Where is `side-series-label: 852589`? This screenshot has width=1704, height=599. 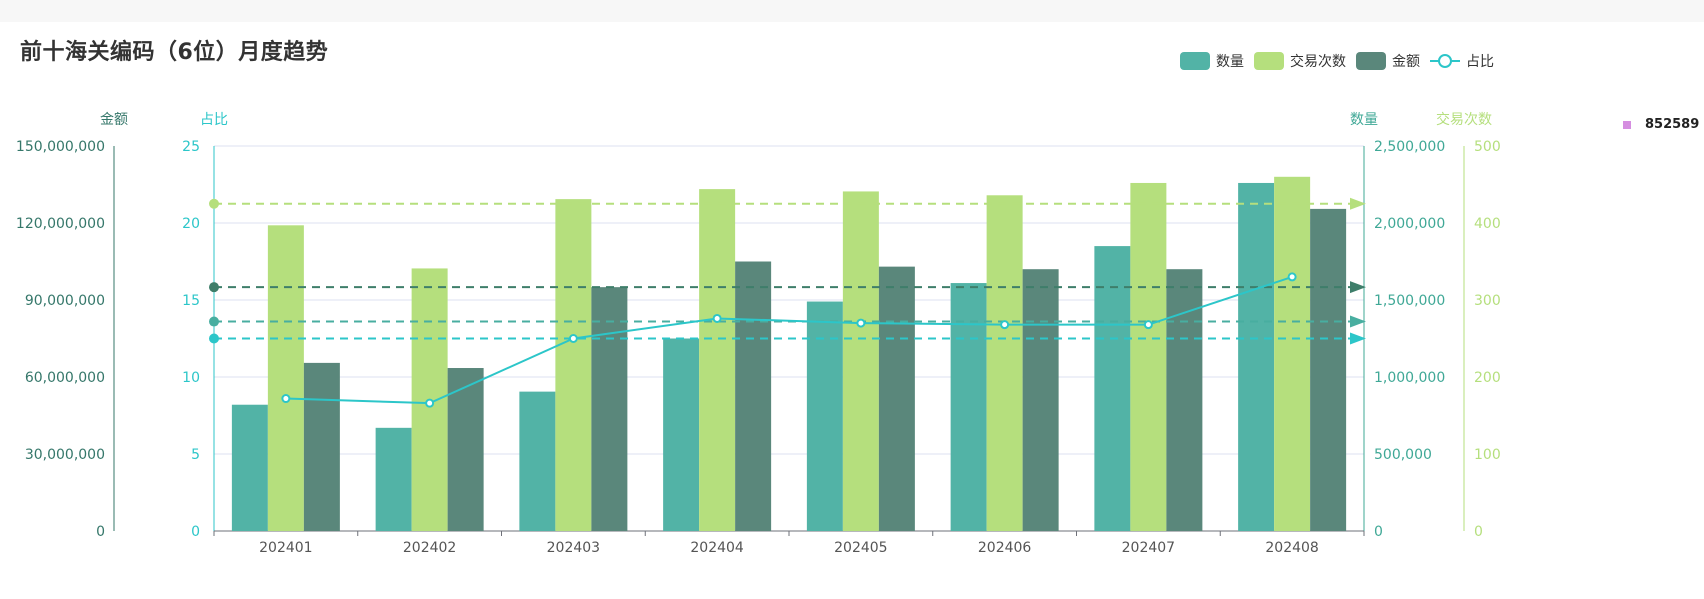 side-series-label: 852589 is located at coordinates (1661, 124).